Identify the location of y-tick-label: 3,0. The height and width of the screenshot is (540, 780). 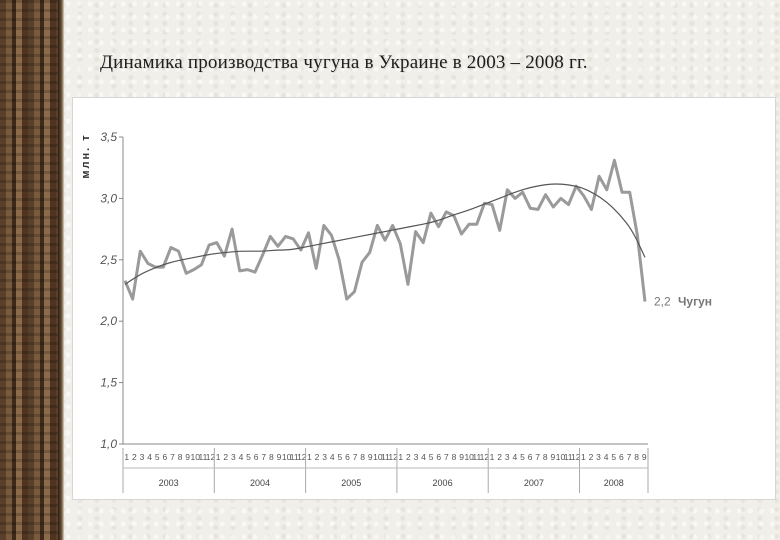
(108, 198).